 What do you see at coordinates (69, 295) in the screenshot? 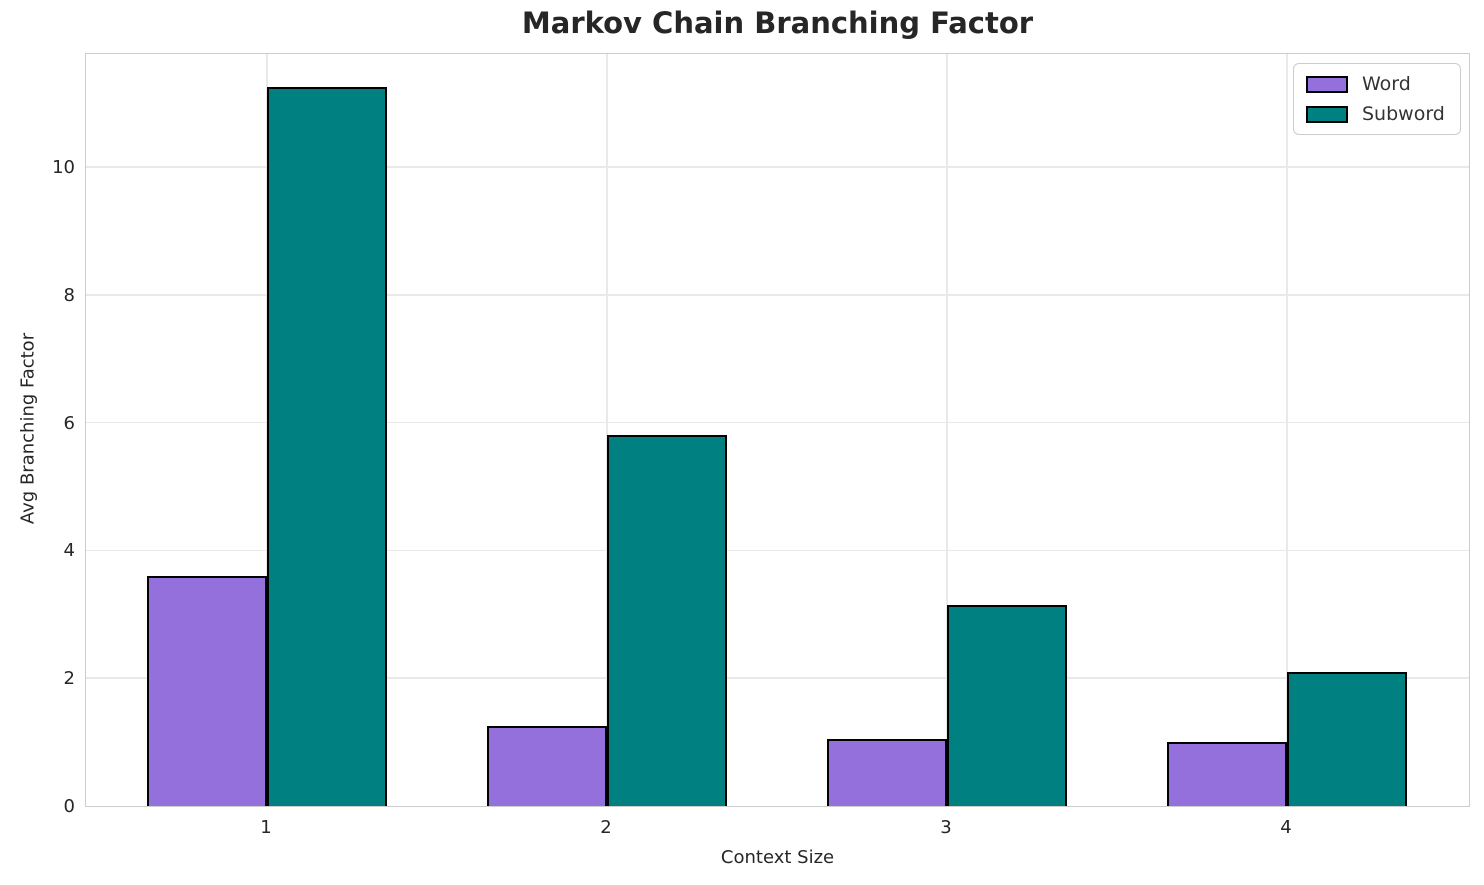
I see `ytick-label-8: 8` at bounding box center [69, 295].